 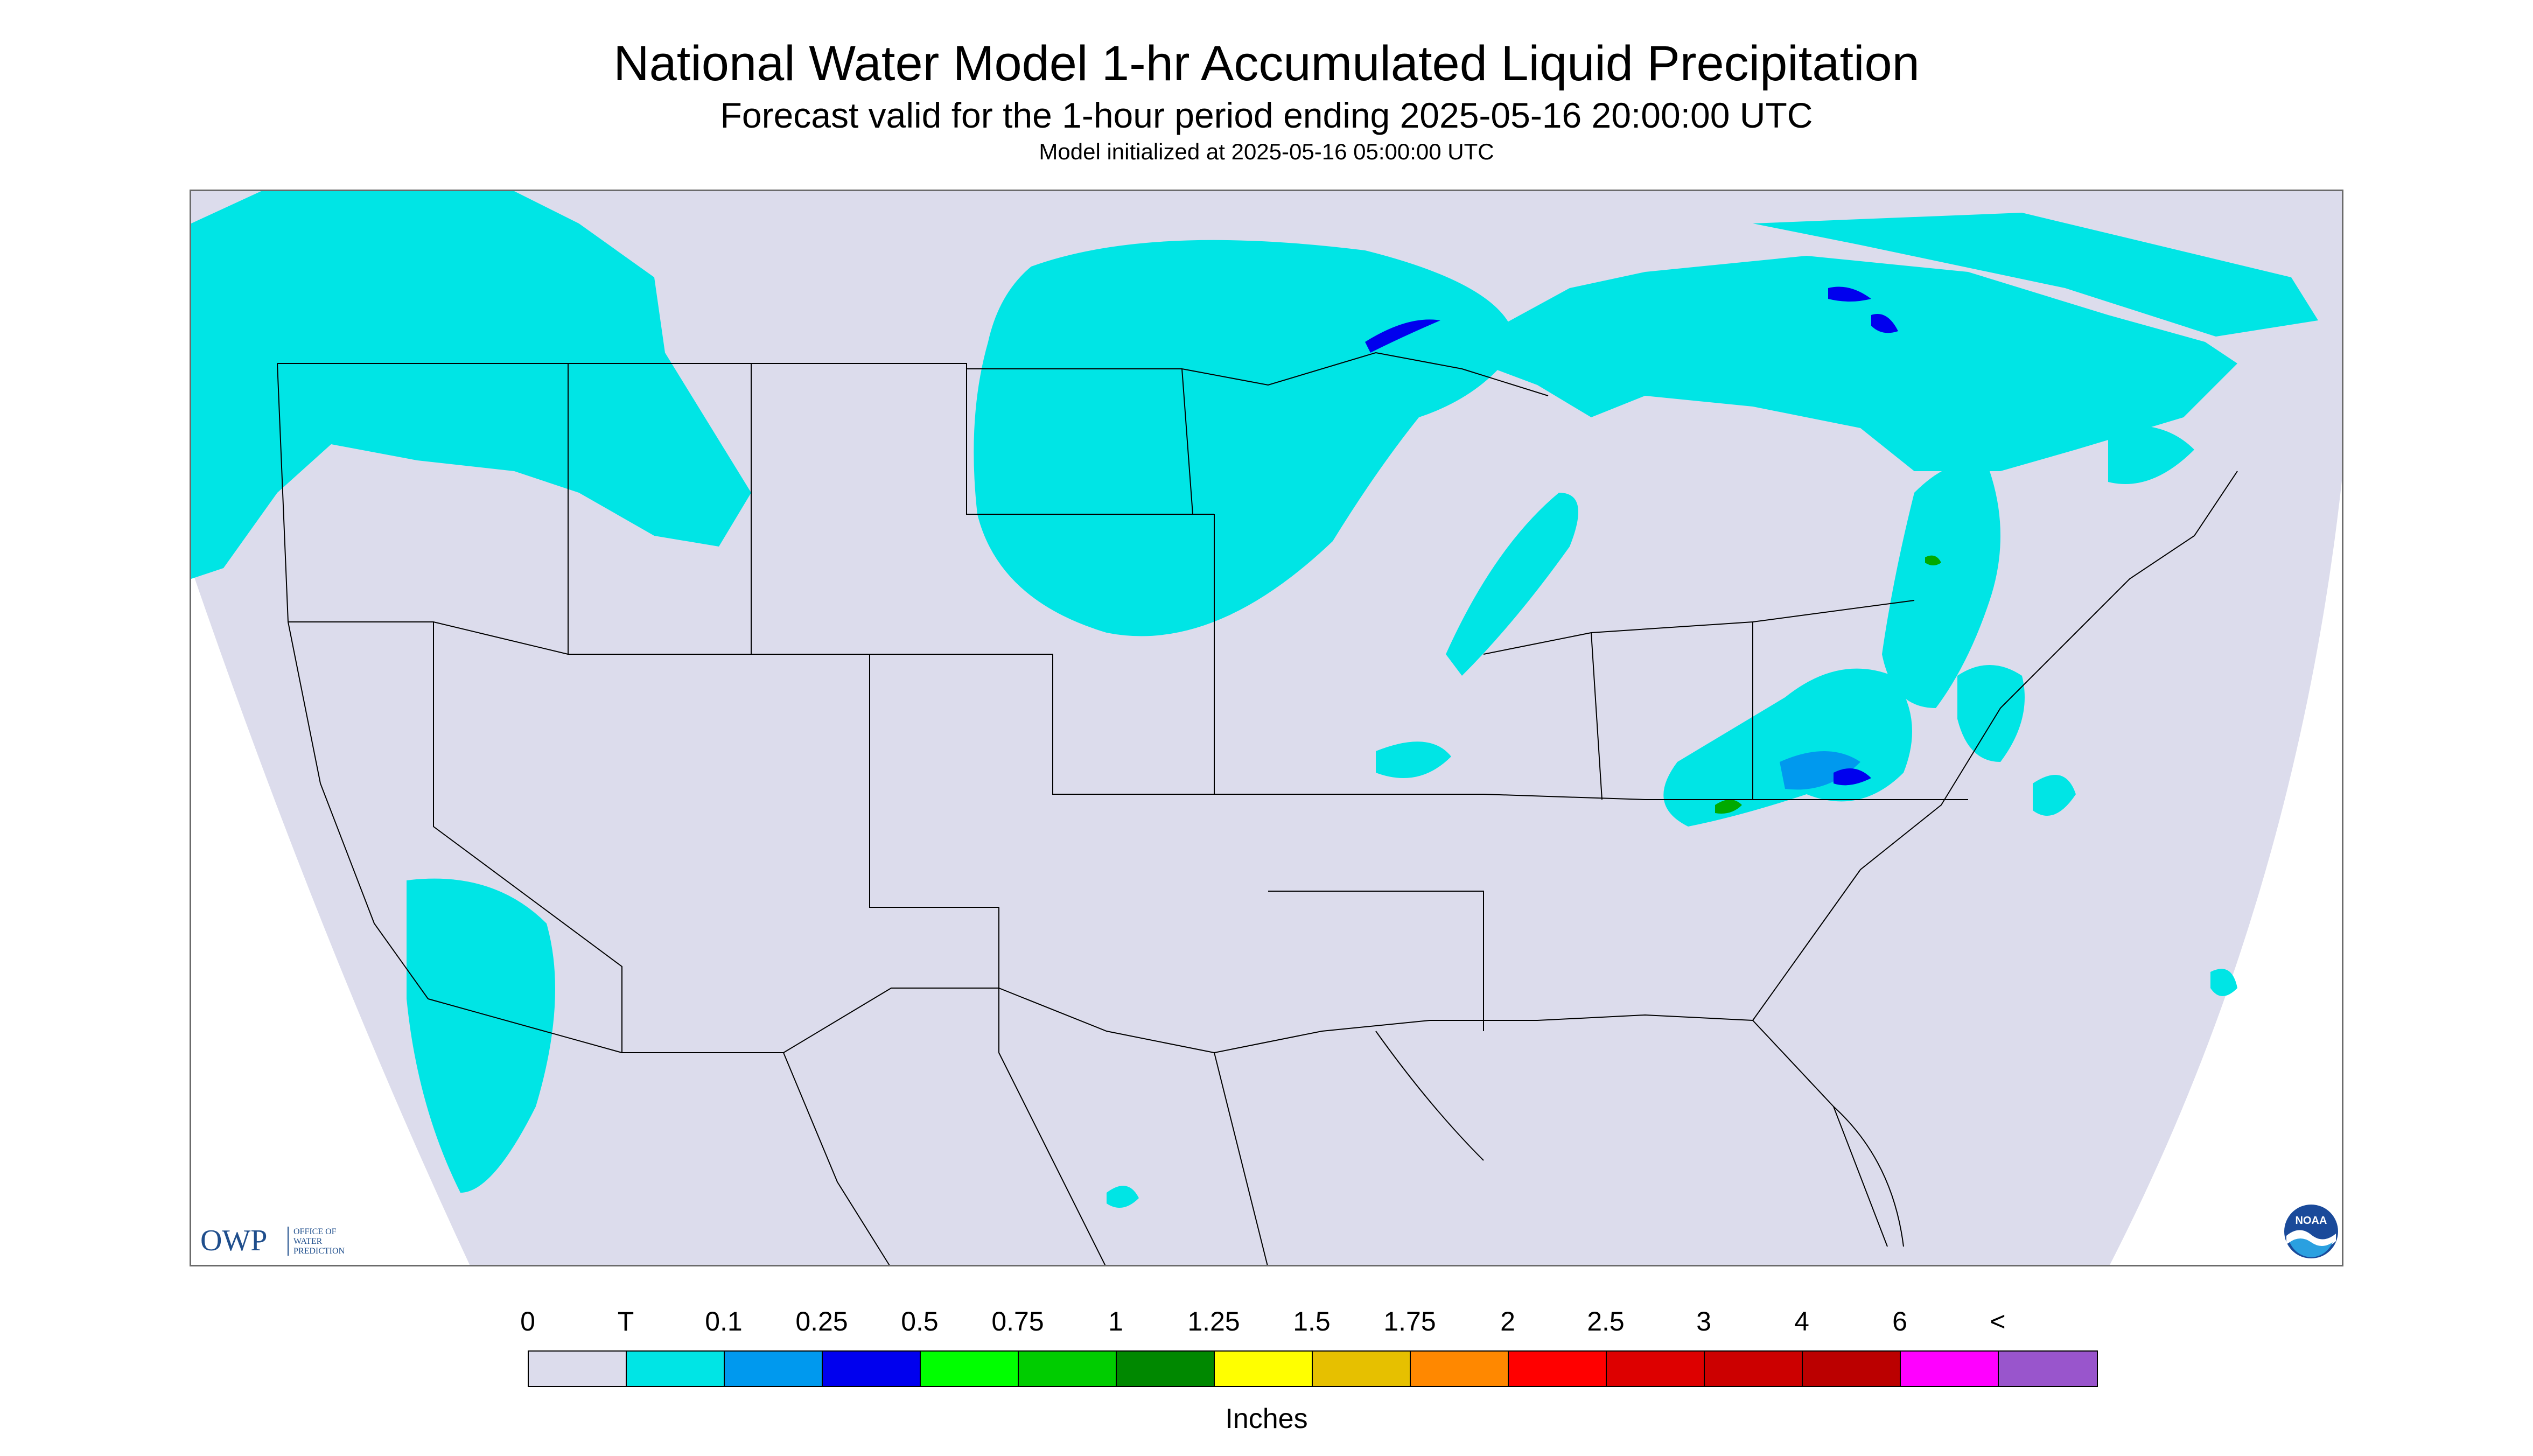 What do you see at coordinates (1820, 770) in the screenshot?
I see `light-blue-band` at bounding box center [1820, 770].